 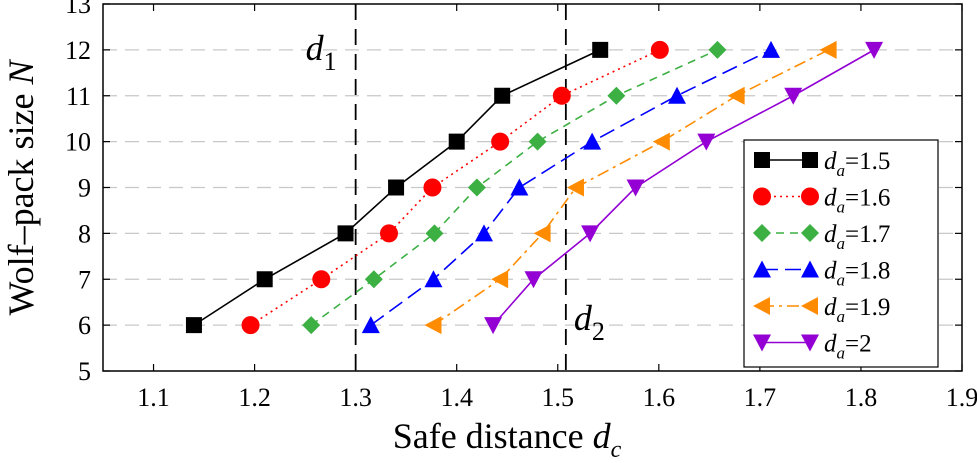 What do you see at coordinates (822, 164) in the screenshot?
I see `legend-entry: da=1.5` at bounding box center [822, 164].